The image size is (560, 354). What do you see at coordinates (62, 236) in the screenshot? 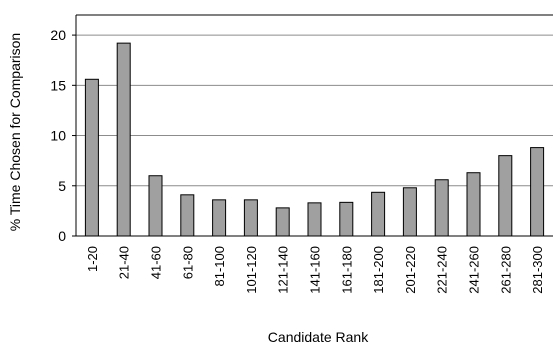
I see `y-tick-label: 0` at bounding box center [62, 236].